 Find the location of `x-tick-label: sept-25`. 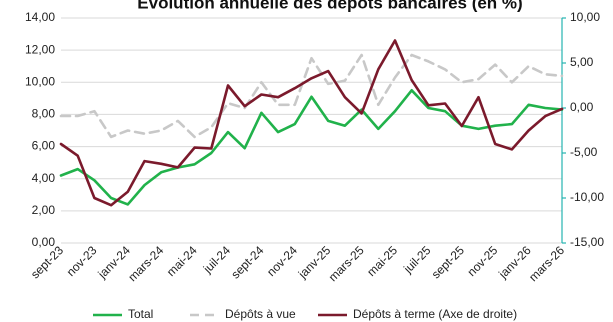

x-tick-label: sept-25 is located at coordinates (448, 262).